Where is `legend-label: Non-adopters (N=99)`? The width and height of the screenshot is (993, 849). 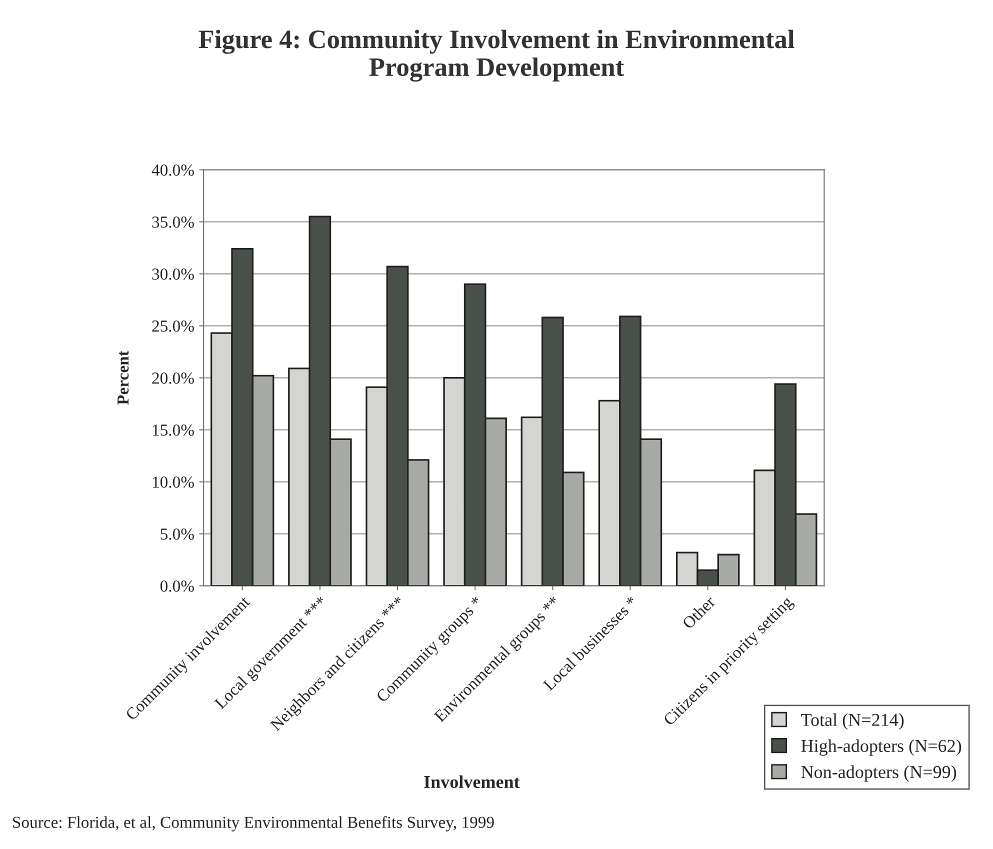 legend-label: Non-adopters (N=99) is located at coordinates (878, 773).